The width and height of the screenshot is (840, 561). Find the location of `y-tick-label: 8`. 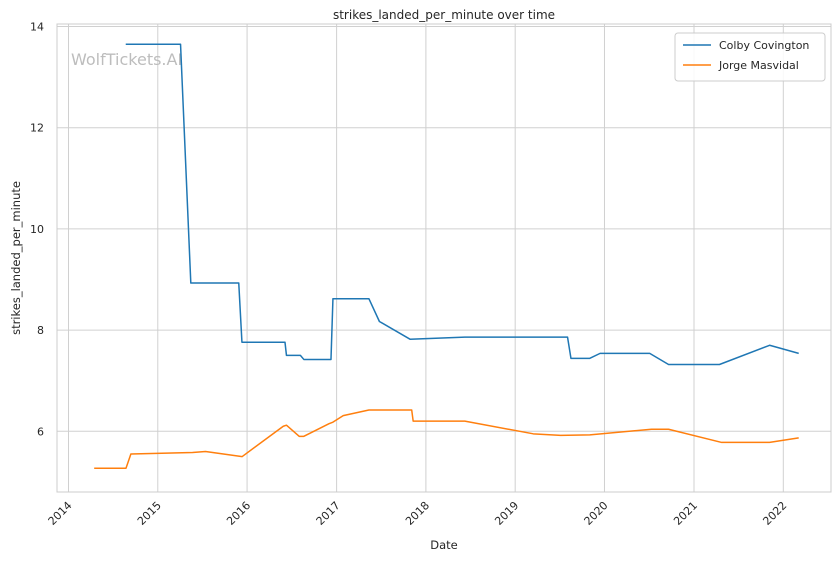

y-tick-label: 8 is located at coordinates (40, 330).